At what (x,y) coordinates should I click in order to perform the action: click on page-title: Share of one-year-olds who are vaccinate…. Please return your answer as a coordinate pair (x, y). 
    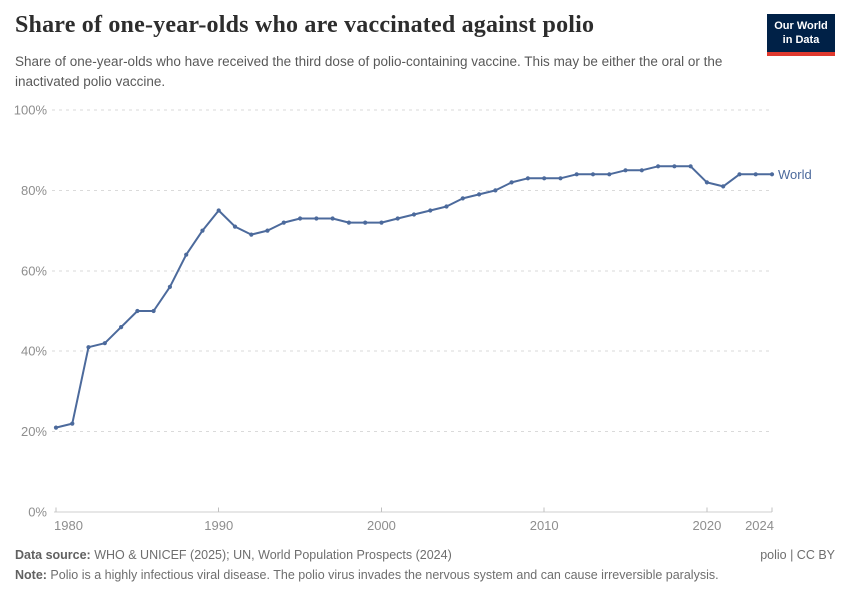
    Looking at the image, I should click on (305, 25).